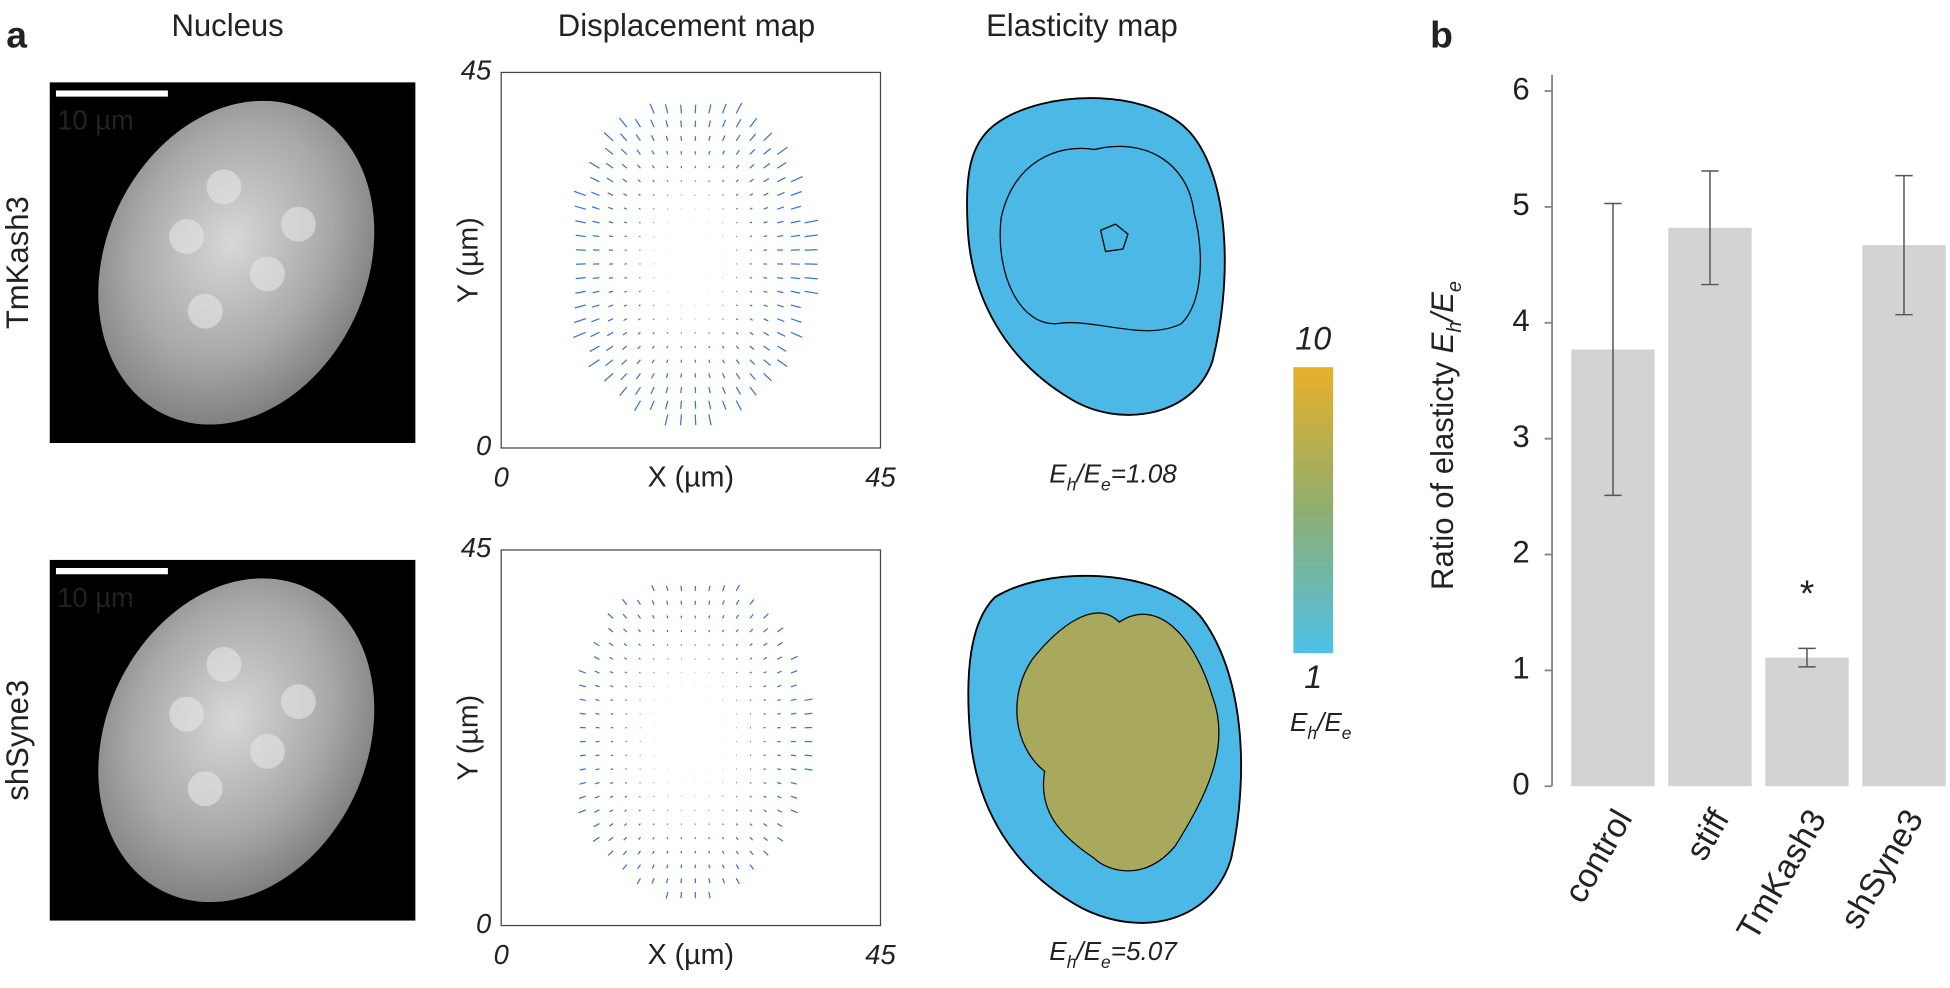 Image resolution: width=1950 pixels, height=988 pixels. I want to click on column-title: Displacement map, so click(686, 25).